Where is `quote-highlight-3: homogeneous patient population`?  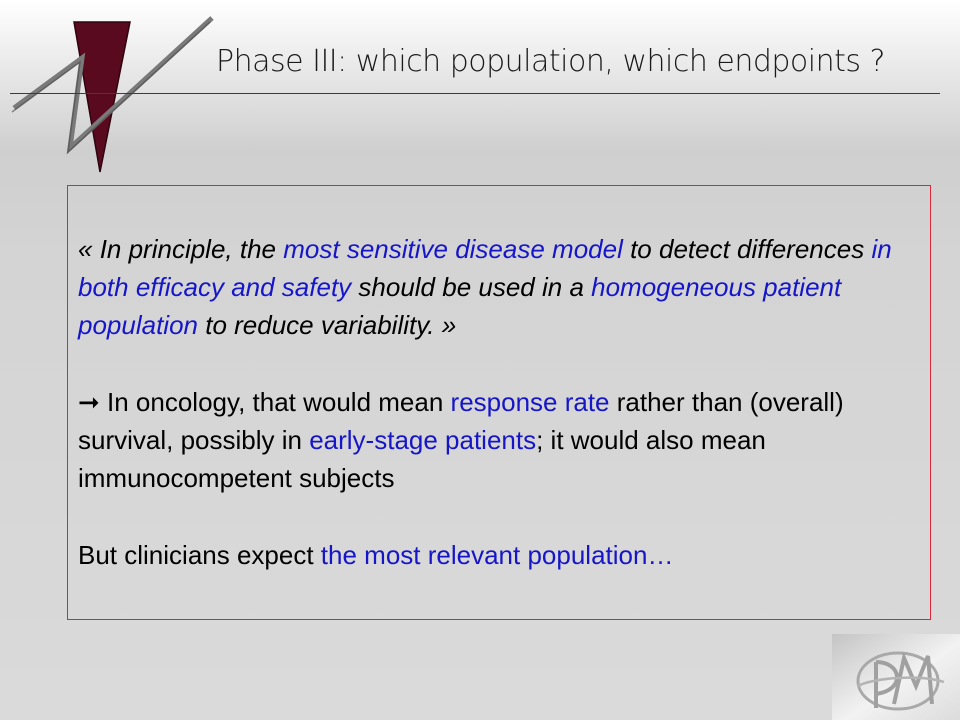 quote-highlight-3: homogeneous patient population is located at coordinates (460, 306).